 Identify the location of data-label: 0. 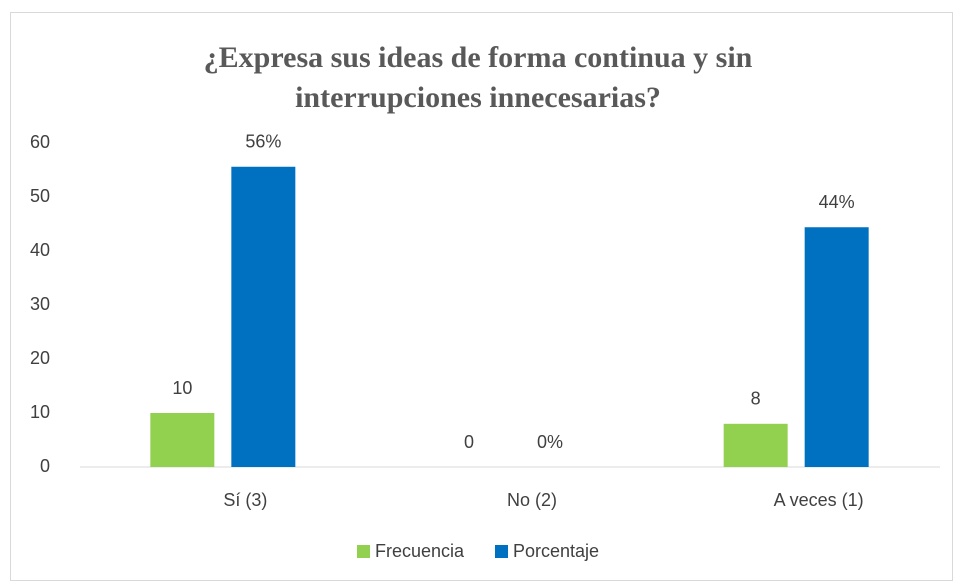
(469, 442).